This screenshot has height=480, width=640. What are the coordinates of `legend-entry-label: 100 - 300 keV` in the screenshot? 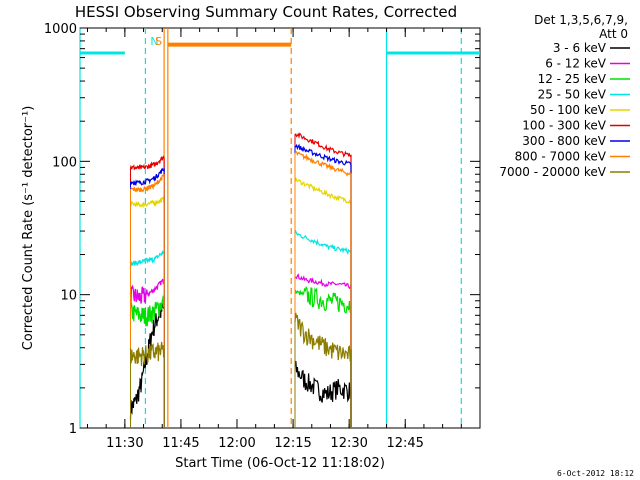 It's located at (564, 126).